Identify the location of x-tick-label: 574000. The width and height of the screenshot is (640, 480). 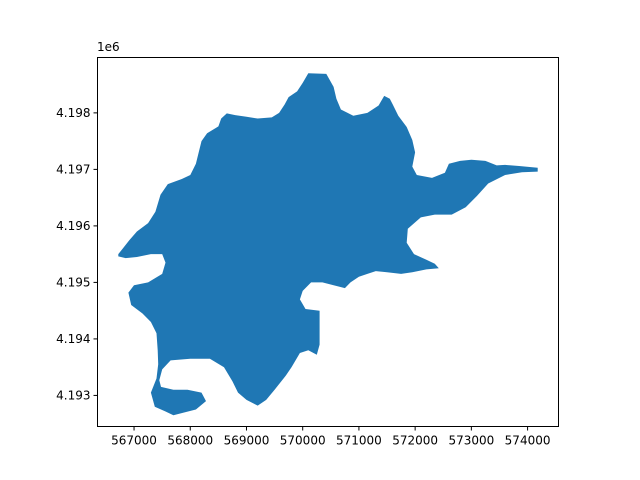
(528, 441).